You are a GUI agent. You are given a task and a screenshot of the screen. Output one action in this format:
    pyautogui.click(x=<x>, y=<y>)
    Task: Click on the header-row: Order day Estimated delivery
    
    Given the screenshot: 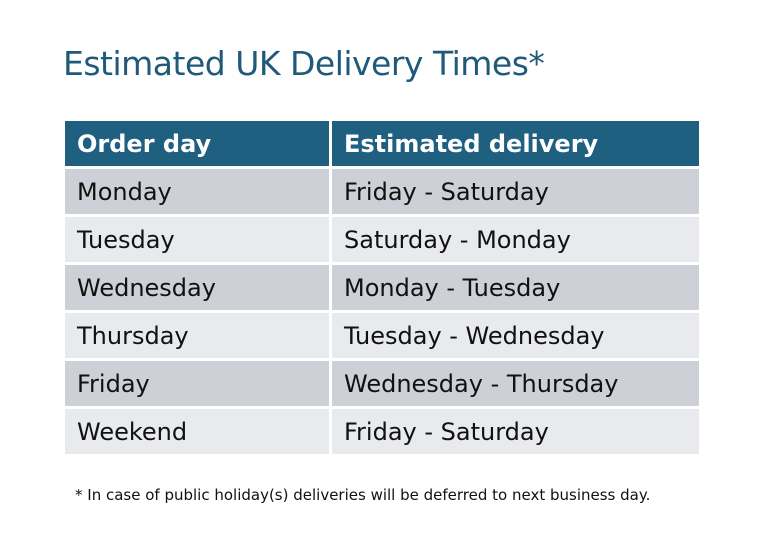 What is the action you would take?
    pyautogui.click(x=382, y=143)
    